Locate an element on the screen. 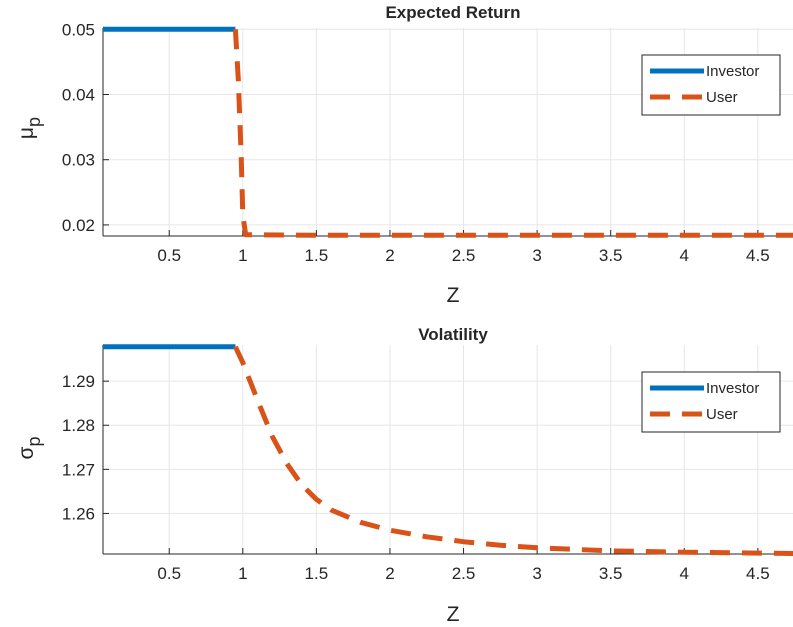 The image size is (793, 627). y-tick-label: 0.03 is located at coordinates (78, 160).